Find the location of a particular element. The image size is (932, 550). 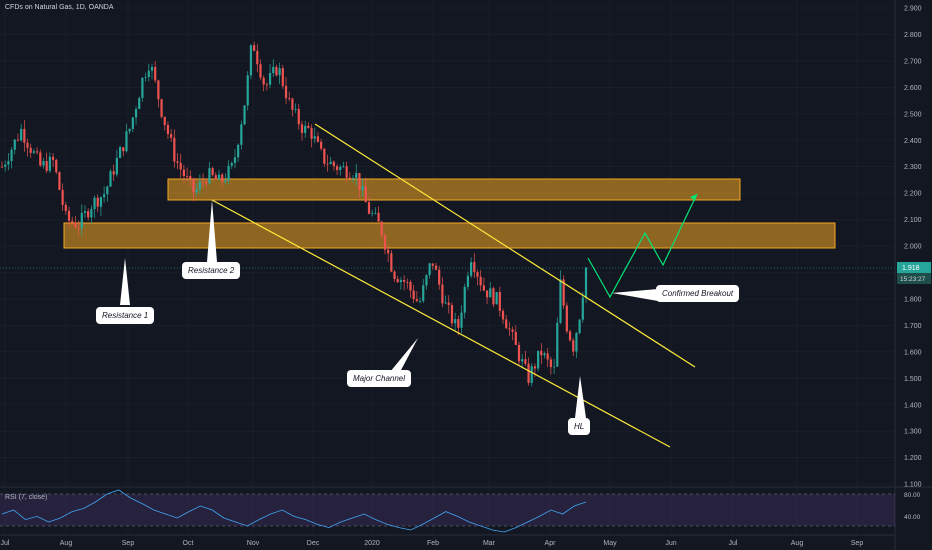

price-tag-box is located at coordinates (914, 267).